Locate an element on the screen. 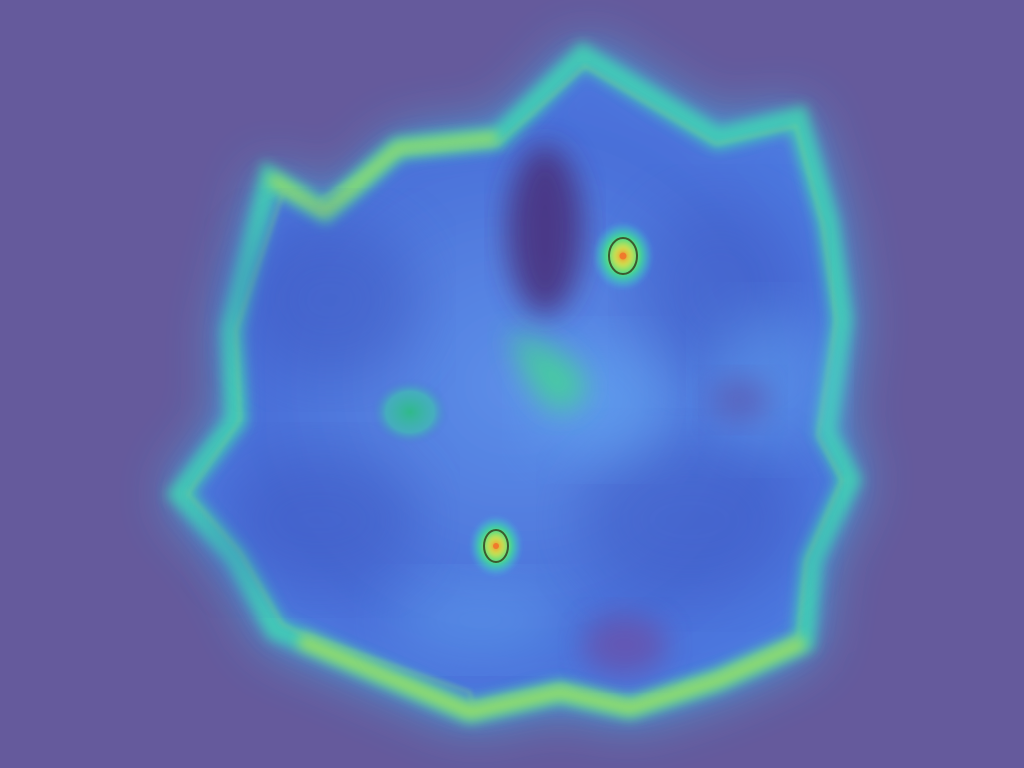  green-streak is located at coordinates (548, 370).